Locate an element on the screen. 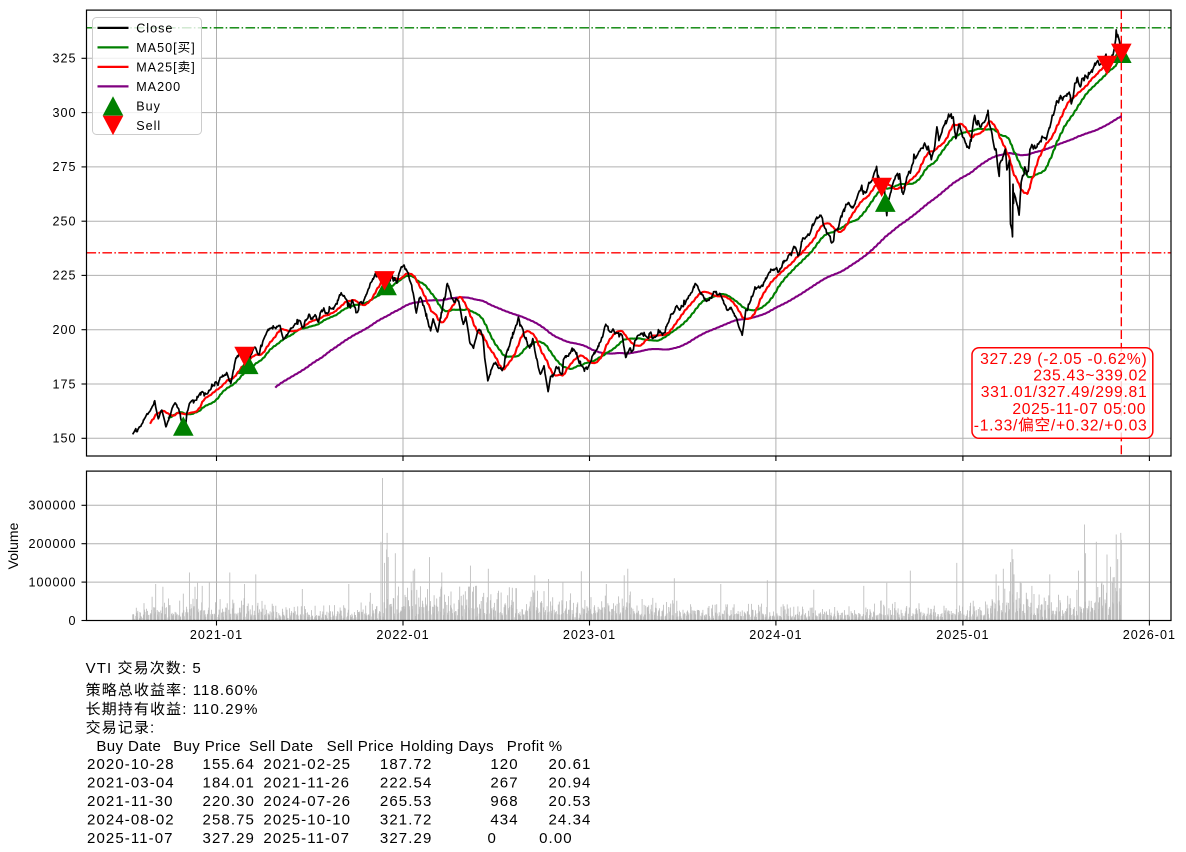 This screenshot has width=1186, height=852. svg-text: MA25[ is located at coordinates (156, 67).